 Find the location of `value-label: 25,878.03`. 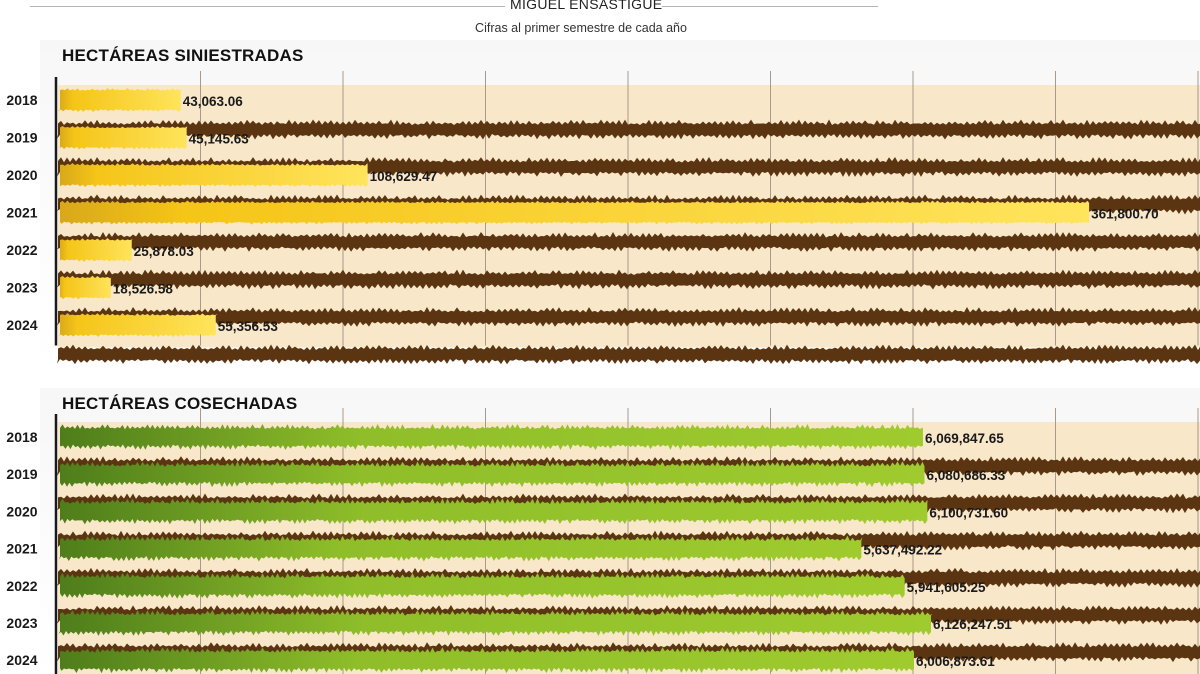

value-label: 25,878.03 is located at coordinates (164, 251).